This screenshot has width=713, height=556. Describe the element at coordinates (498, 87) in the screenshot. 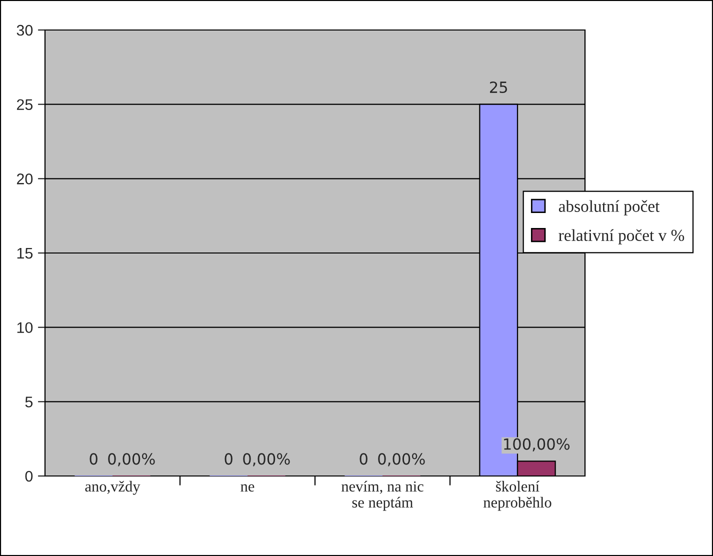

I see `data-label: 25` at that location.